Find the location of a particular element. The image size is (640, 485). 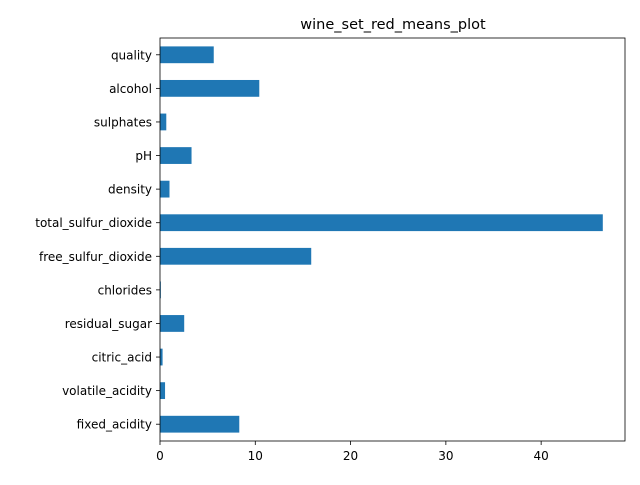

y-tick-label: quality is located at coordinates (131, 55).